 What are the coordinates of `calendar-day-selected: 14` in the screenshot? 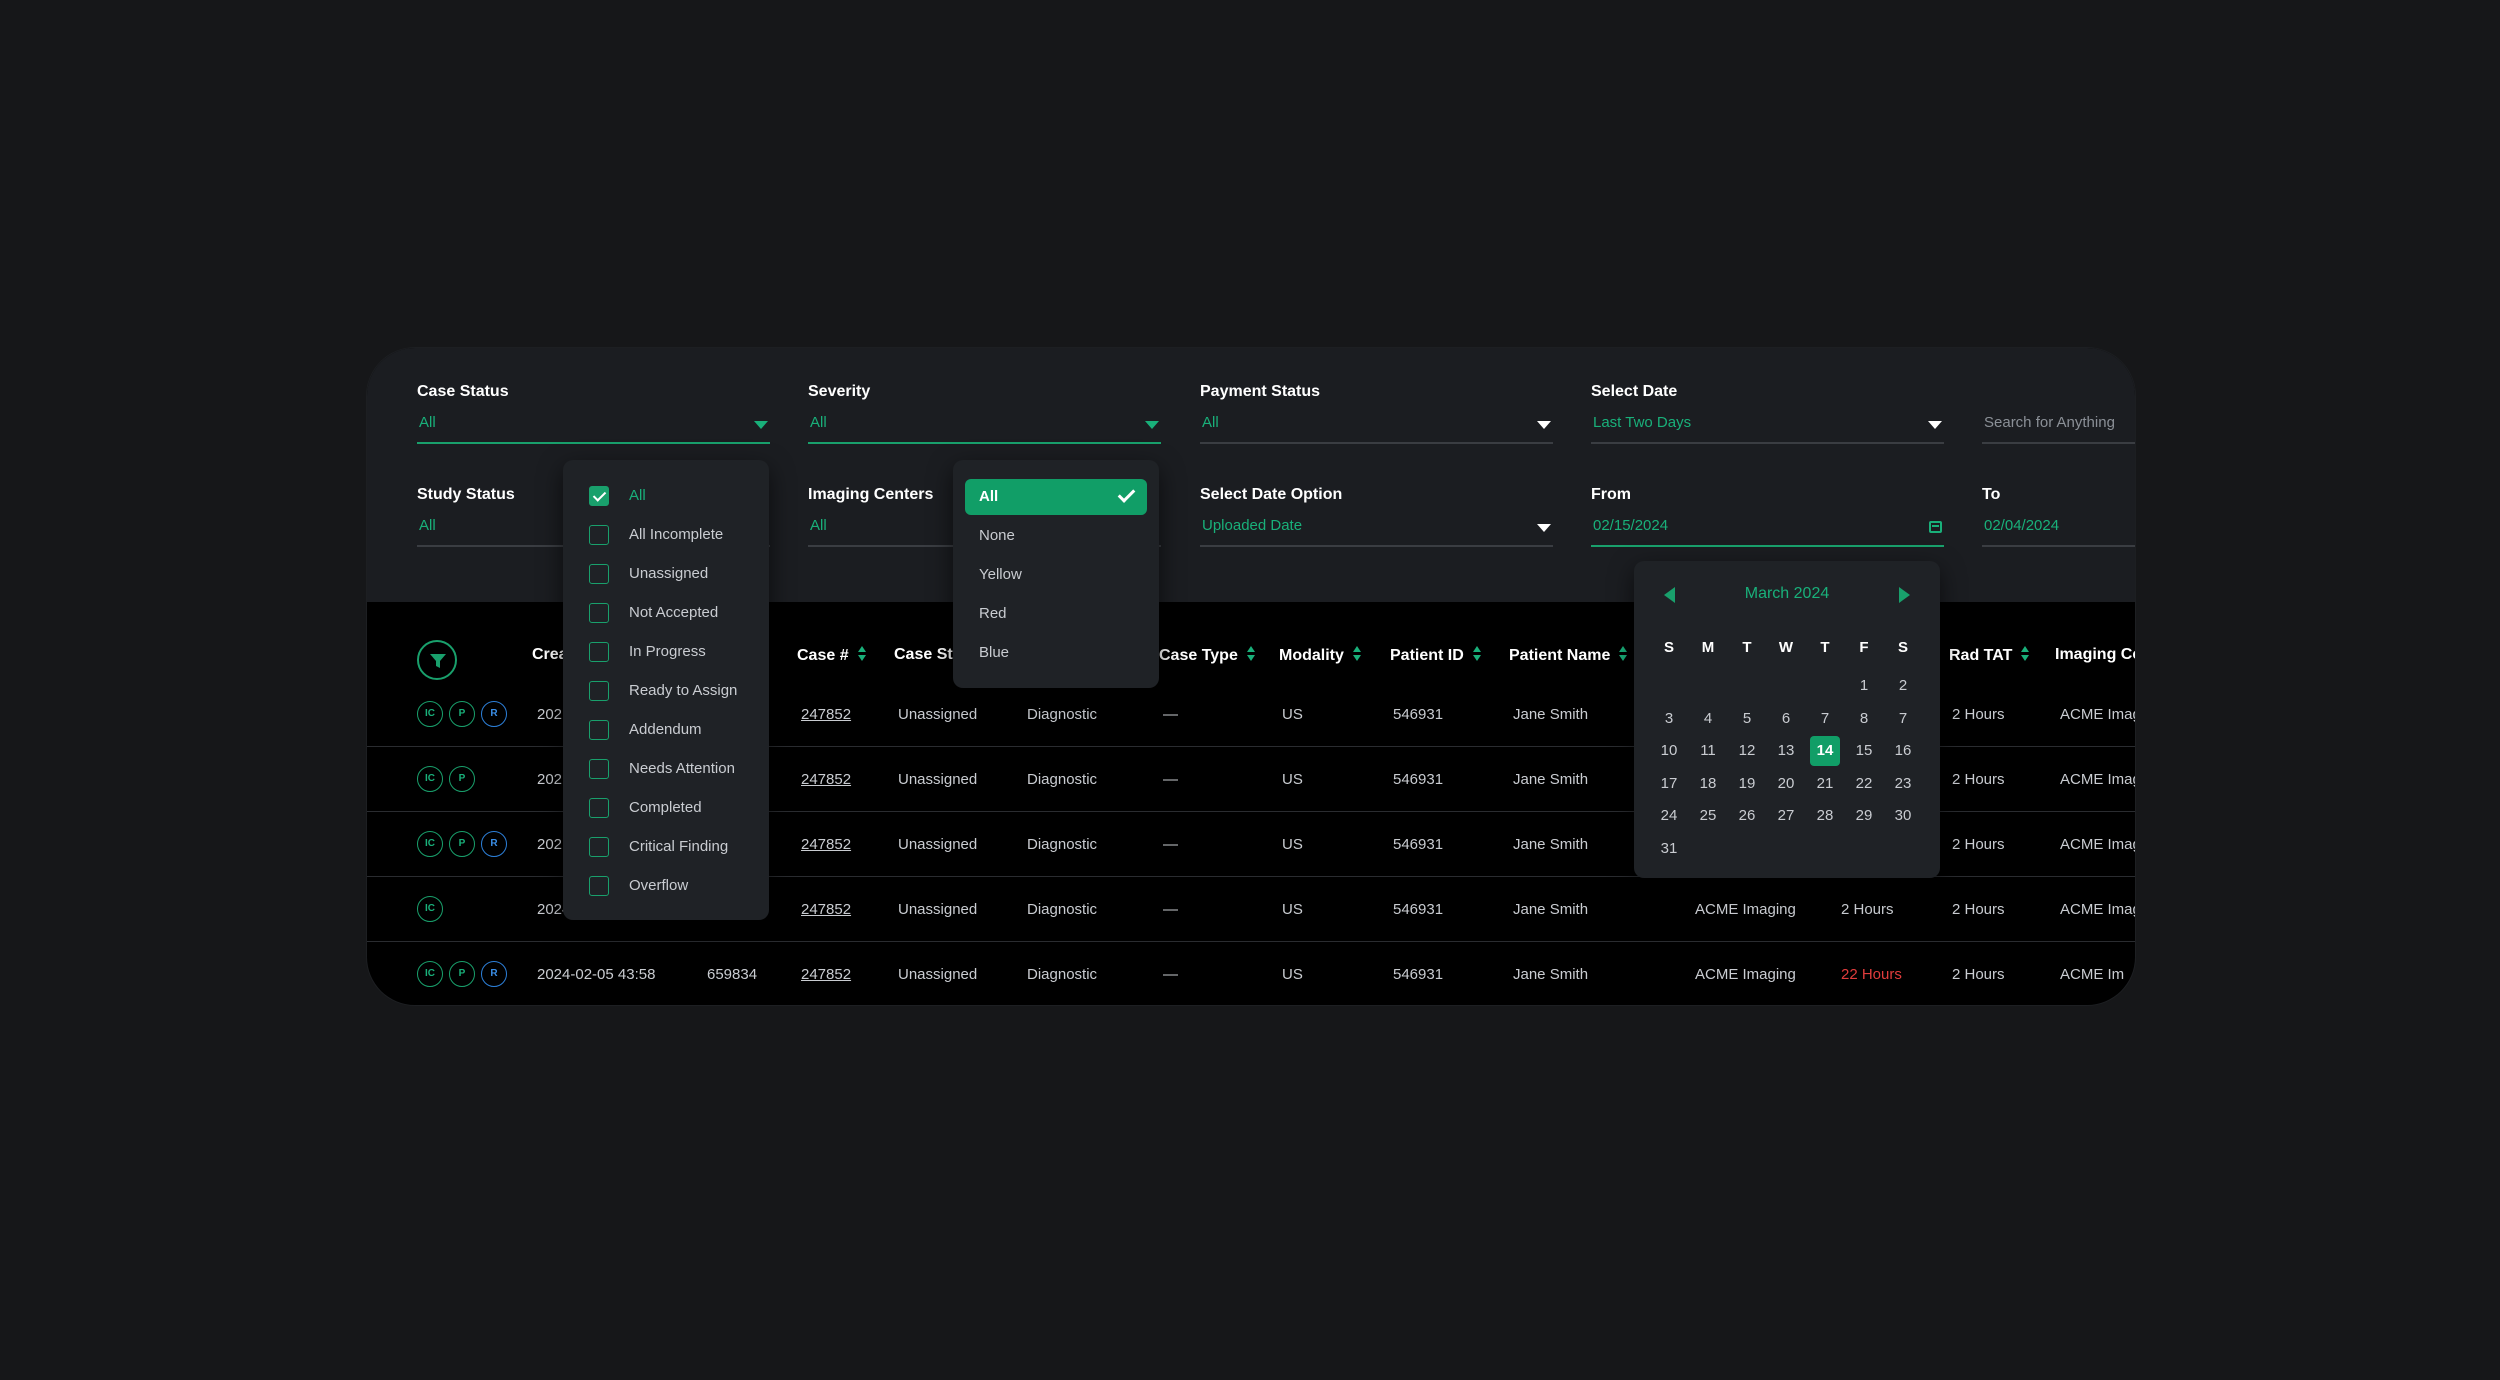 It's located at (1825, 751).